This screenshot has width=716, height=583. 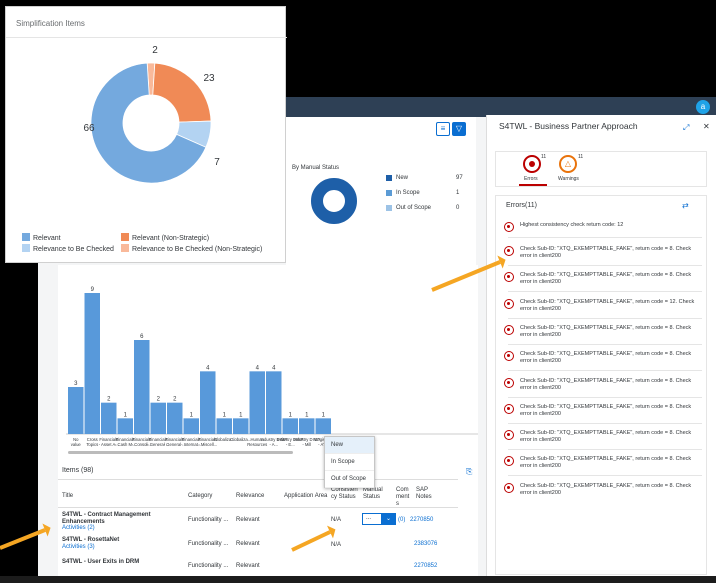 I want to click on sort-icon: ⇄, so click(x=685, y=205).